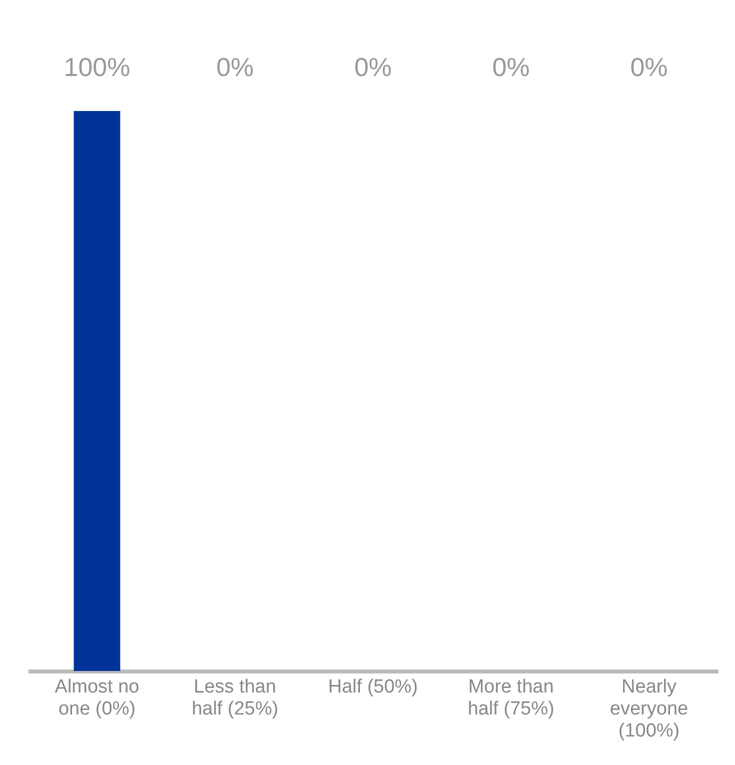 The image size is (735, 765). Describe the element at coordinates (235, 698) in the screenshot. I see `x-tick-label: Less than half (25%)` at that location.